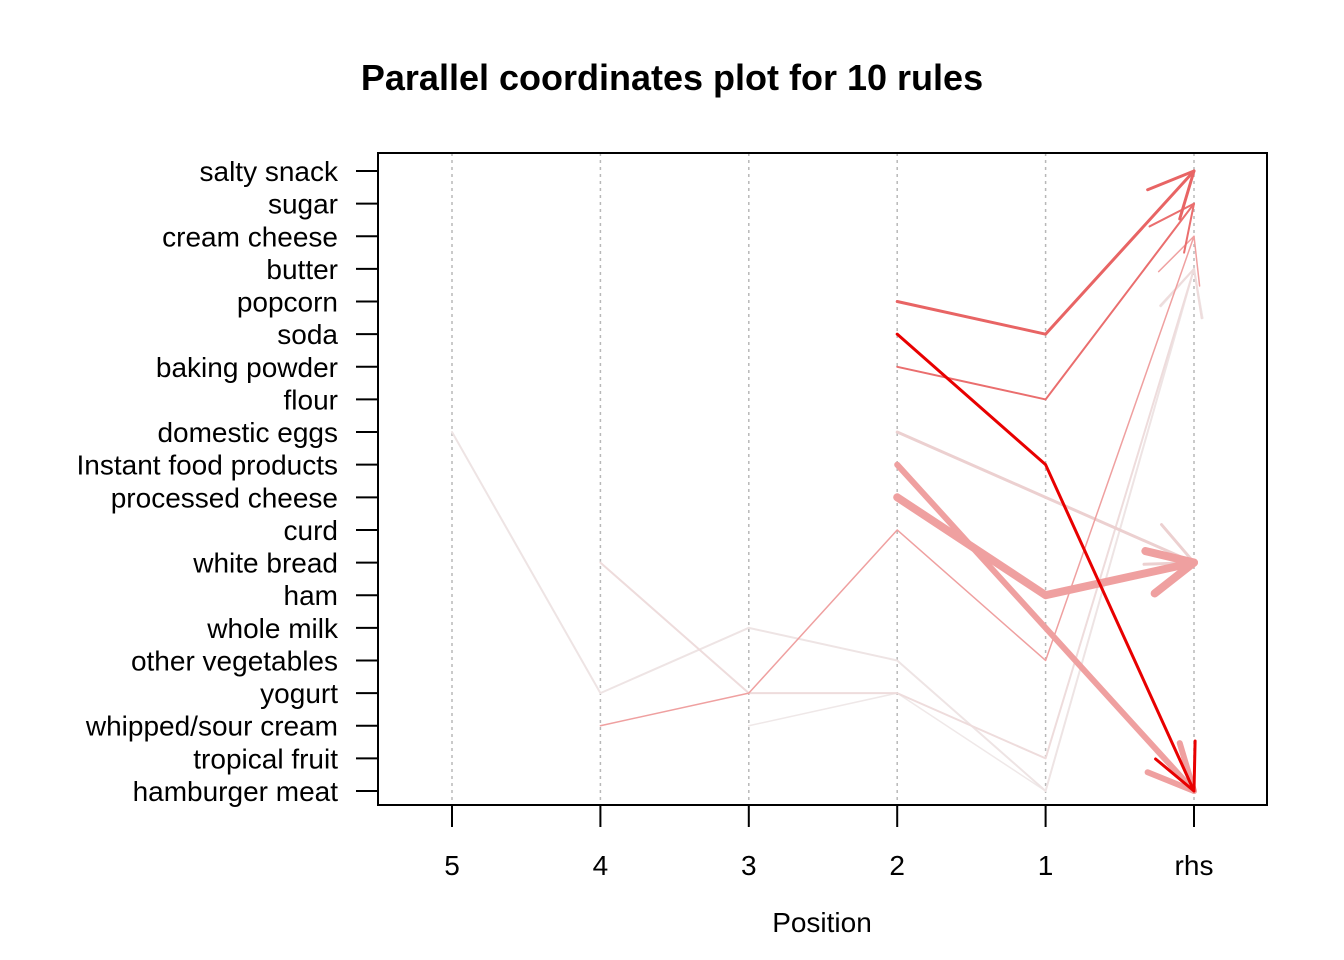 The image size is (1344, 960). I want to click on y-tick-label: hamburger meat, so click(236, 791).